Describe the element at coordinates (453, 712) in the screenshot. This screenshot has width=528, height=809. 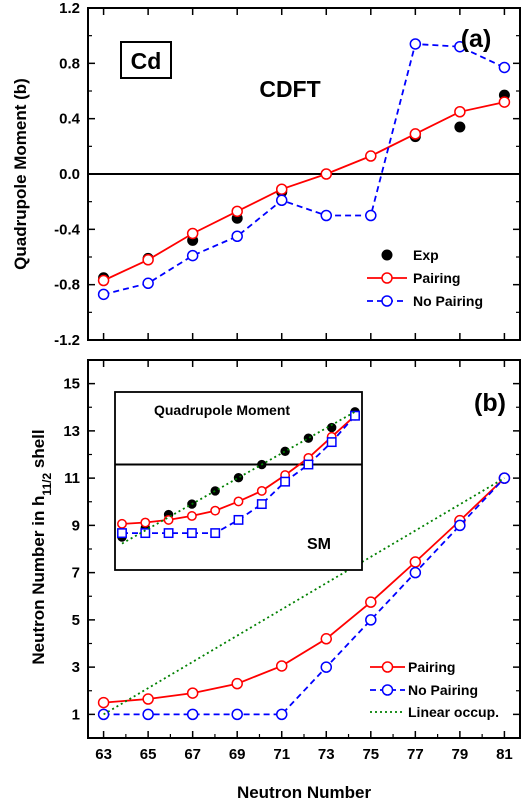
I see `panel-b-legend-label: Linear occup.` at that location.